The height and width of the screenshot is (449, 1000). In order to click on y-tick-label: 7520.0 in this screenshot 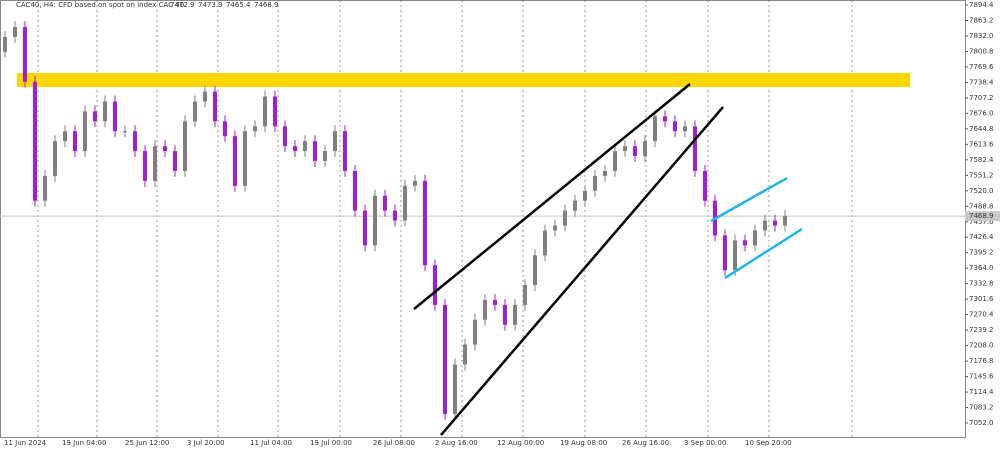, I will do `click(981, 191)`.